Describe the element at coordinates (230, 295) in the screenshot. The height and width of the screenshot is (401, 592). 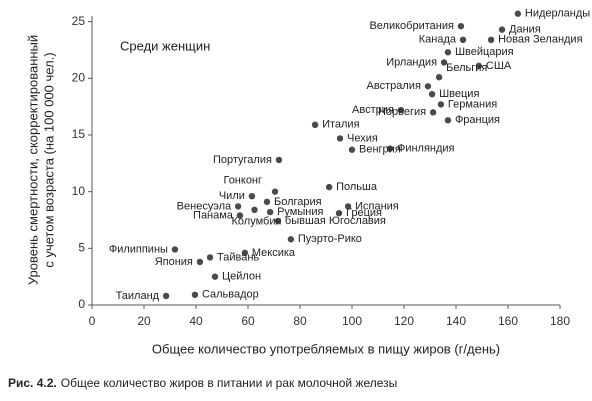
I see `point-label: Сальвадор` at that location.